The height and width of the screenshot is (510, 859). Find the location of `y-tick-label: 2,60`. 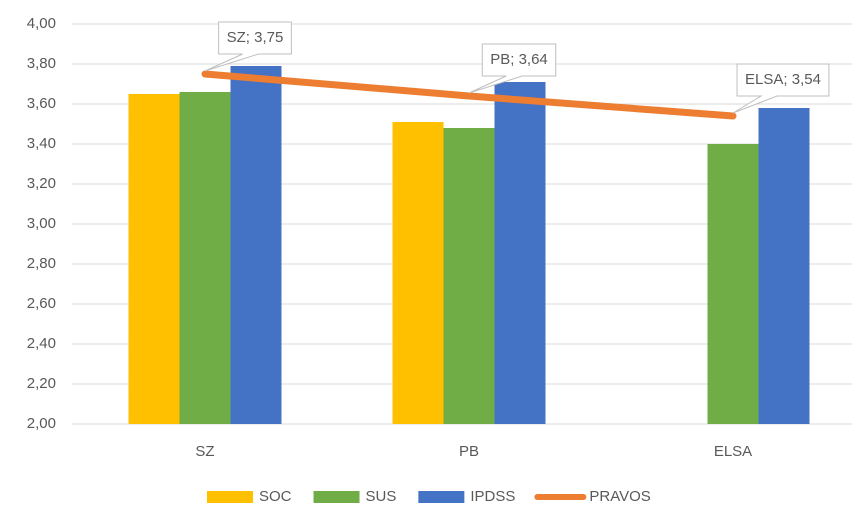

y-tick-label: 2,60 is located at coordinates (41, 303).